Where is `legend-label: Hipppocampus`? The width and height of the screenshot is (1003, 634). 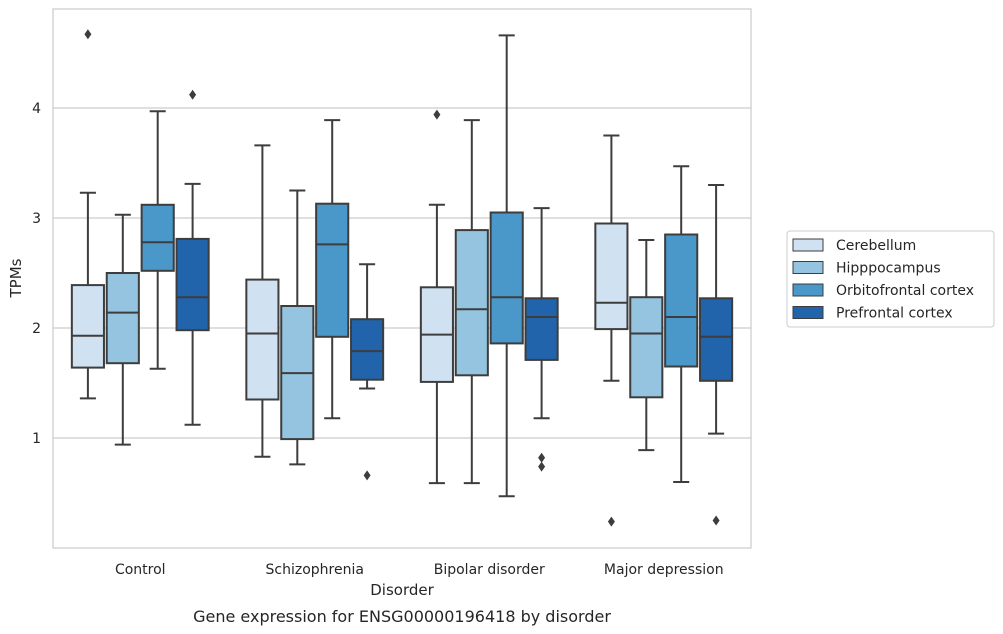
legend-label: Hipppocampus is located at coordinates (888, 269).